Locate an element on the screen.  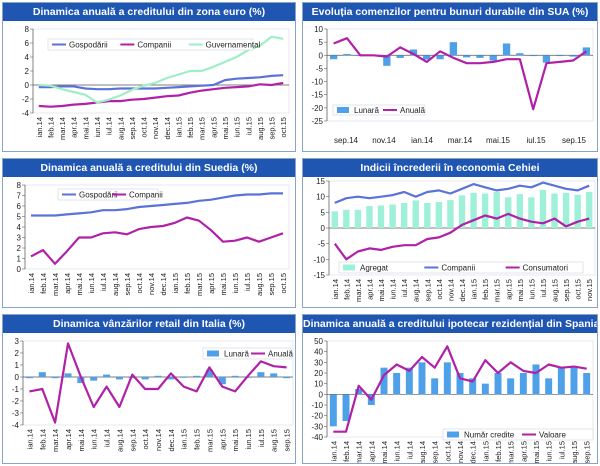
legend-label: Companii is located at coordinates (154, 45).